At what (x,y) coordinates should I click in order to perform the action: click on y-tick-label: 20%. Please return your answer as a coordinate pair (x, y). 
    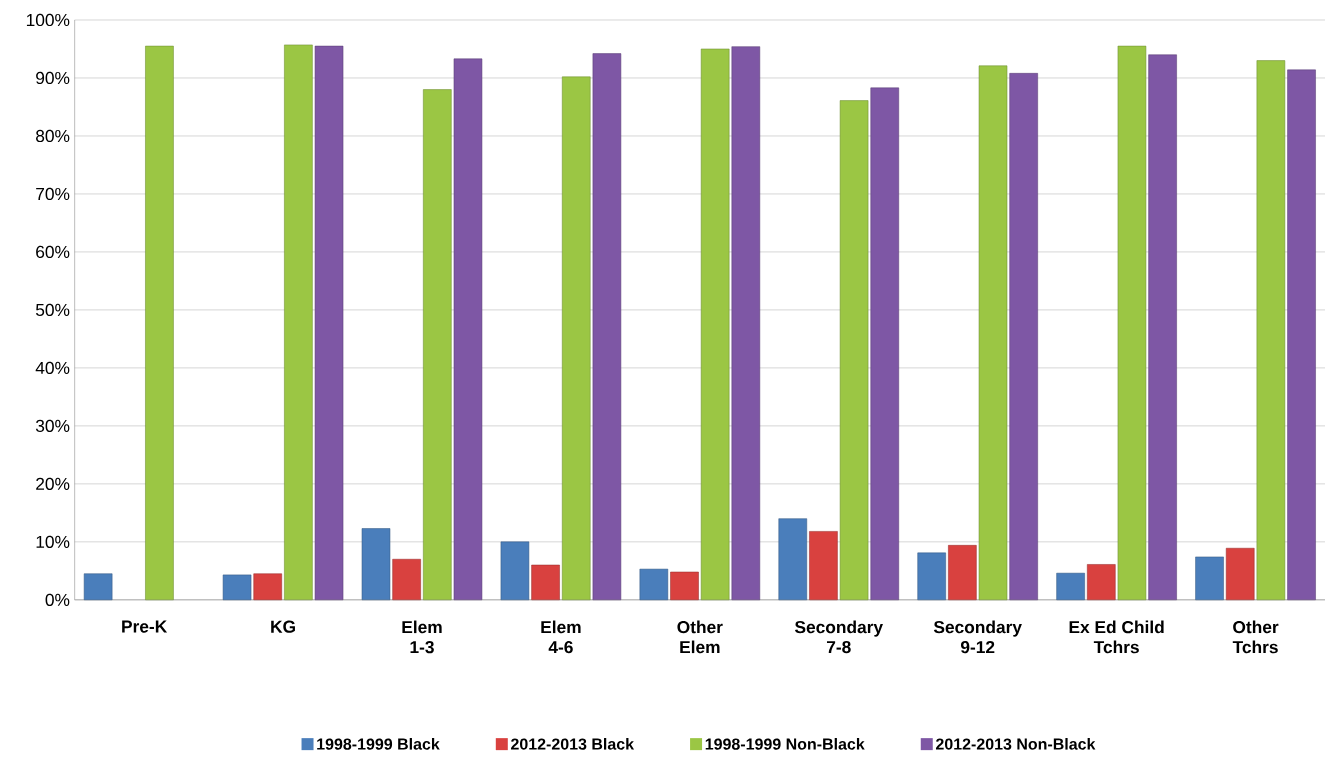
    Looking at the image, I should click on (53, 483).